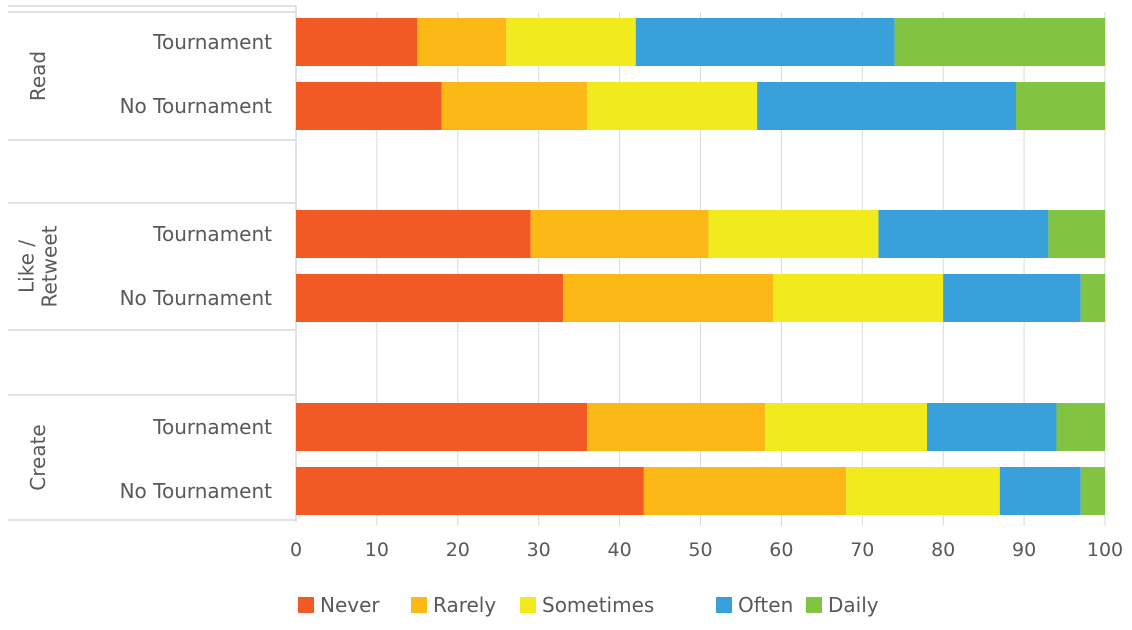 This screenshot has width=1132, height=630. What do you see at coordinates (1105, 550) in the screenshot?
I see `x-tick-label-100: 100` at bounding box center [1105, 550].